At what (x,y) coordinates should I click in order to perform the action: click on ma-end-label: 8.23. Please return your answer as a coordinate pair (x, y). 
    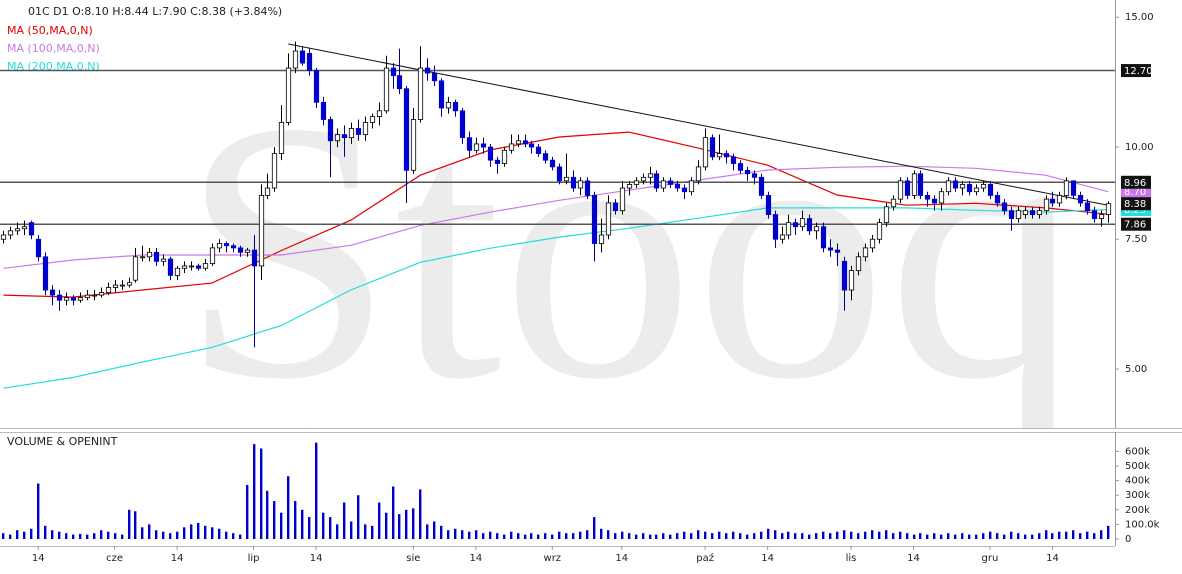
    Looking at the image, I should click on (1135, 210).